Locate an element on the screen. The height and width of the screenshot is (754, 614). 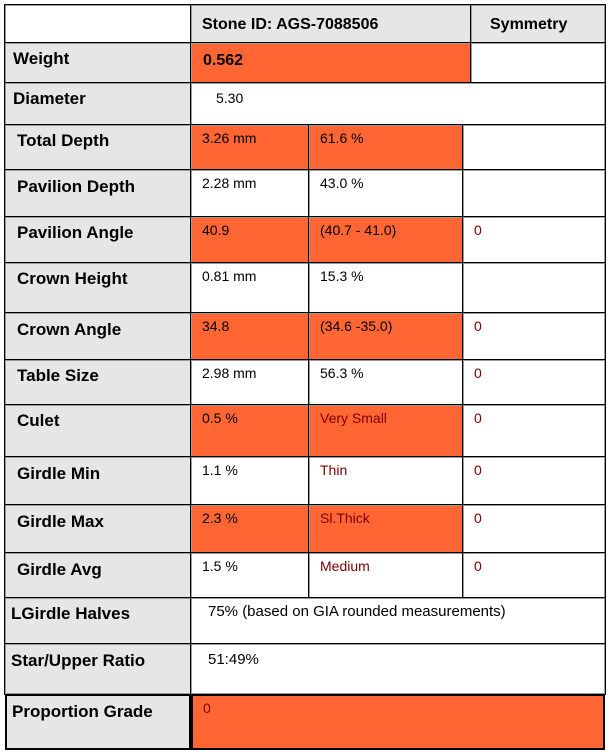
symmetry-header: Symmetry is located at coordinates (538, 24).